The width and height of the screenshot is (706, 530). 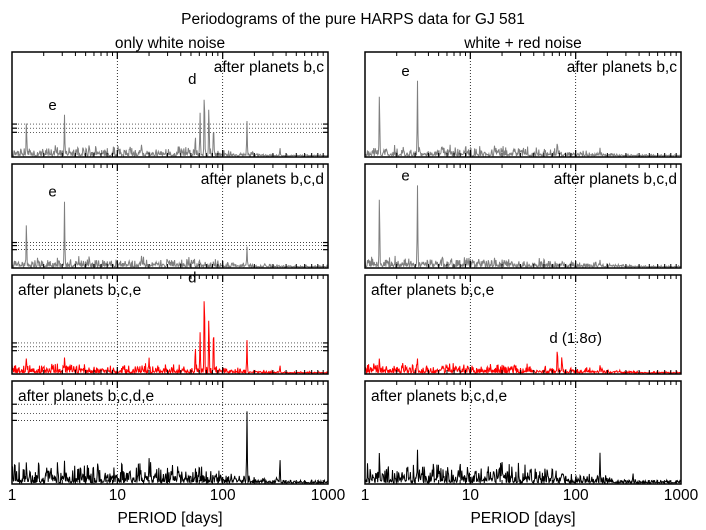 I want to click on x-axis-label-left: PERIOD [days], so click(x=169, y=518).